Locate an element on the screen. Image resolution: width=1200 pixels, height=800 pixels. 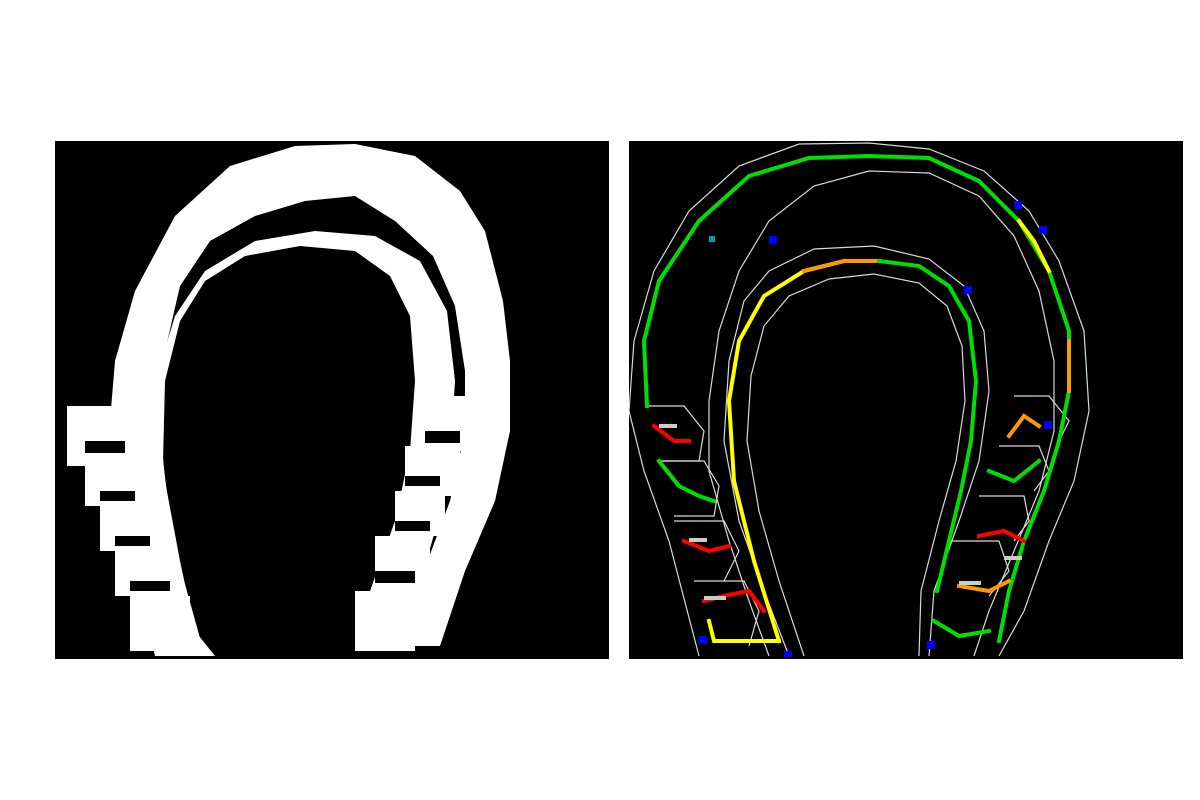
contour-inner is located at coordinates (856, 451).